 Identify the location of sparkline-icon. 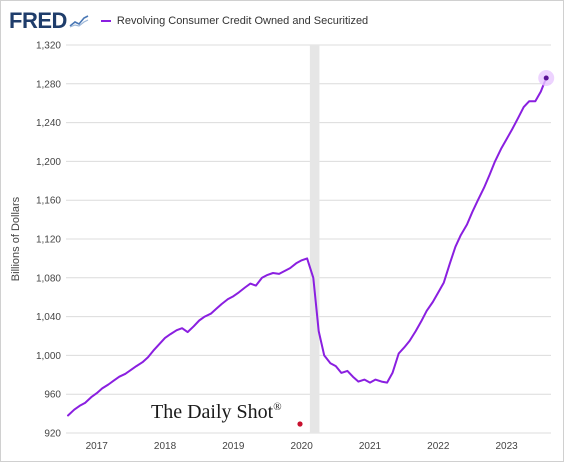
(79, 21).